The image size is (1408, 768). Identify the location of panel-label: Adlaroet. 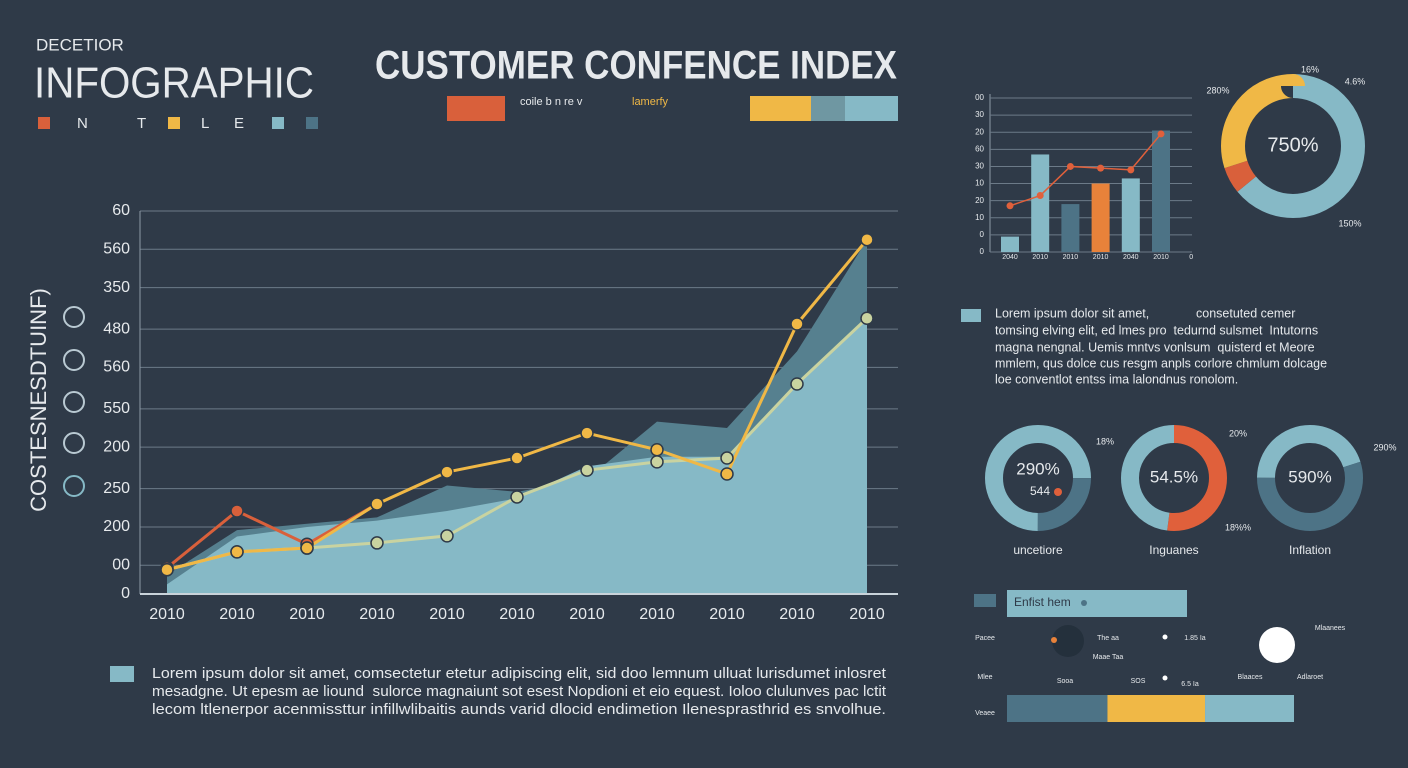
(1310, 677).